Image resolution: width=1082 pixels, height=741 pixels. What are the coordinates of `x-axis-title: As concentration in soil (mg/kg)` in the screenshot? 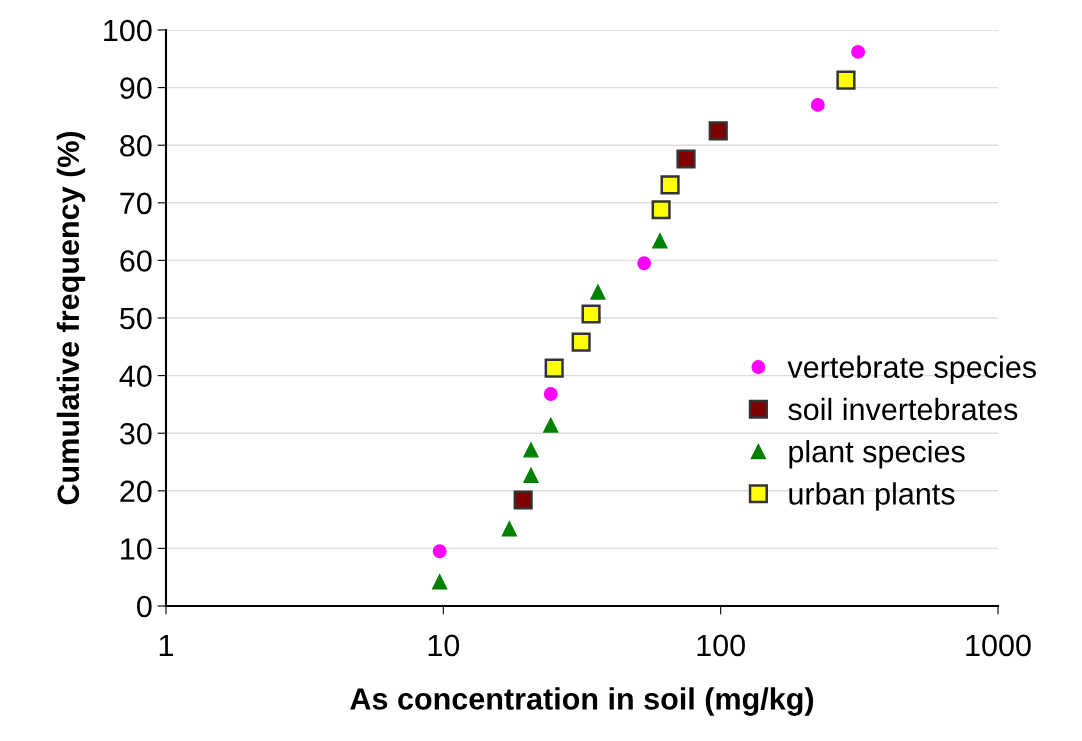 It's located at (582, 701).